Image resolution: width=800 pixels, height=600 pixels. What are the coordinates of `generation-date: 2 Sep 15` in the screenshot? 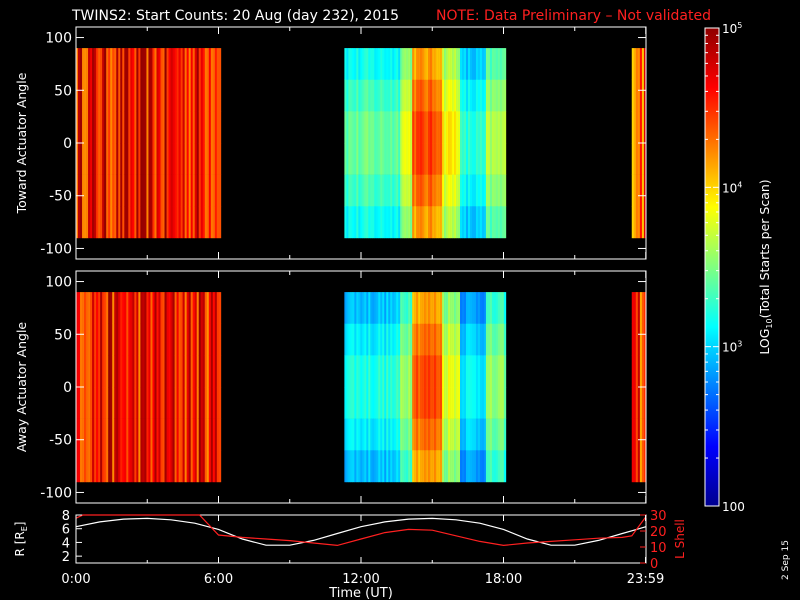 It's located at (786, 560).